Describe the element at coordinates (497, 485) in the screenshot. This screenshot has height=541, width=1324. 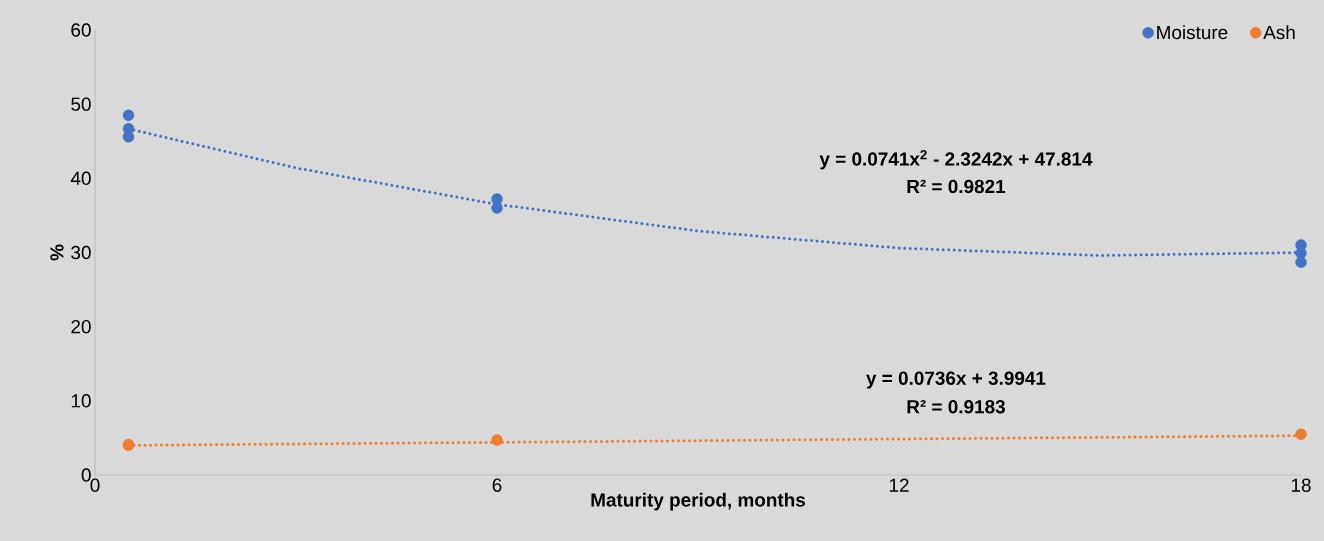
I see `x-tick-label: 6` at that location.